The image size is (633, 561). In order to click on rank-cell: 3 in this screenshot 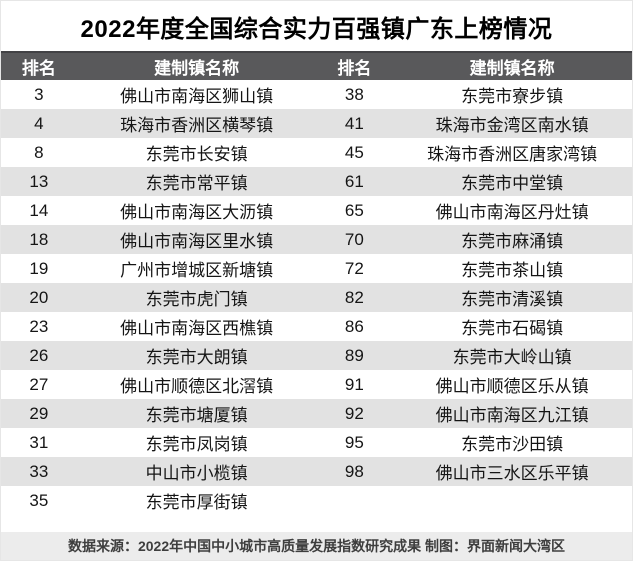, I will do `click(39, 94)`.